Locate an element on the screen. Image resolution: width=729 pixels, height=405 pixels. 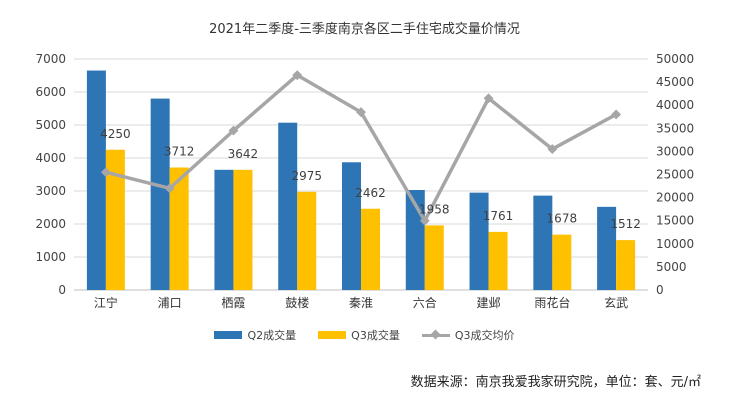
data-label-q3: 1958 is located at coordinates (434, 209).